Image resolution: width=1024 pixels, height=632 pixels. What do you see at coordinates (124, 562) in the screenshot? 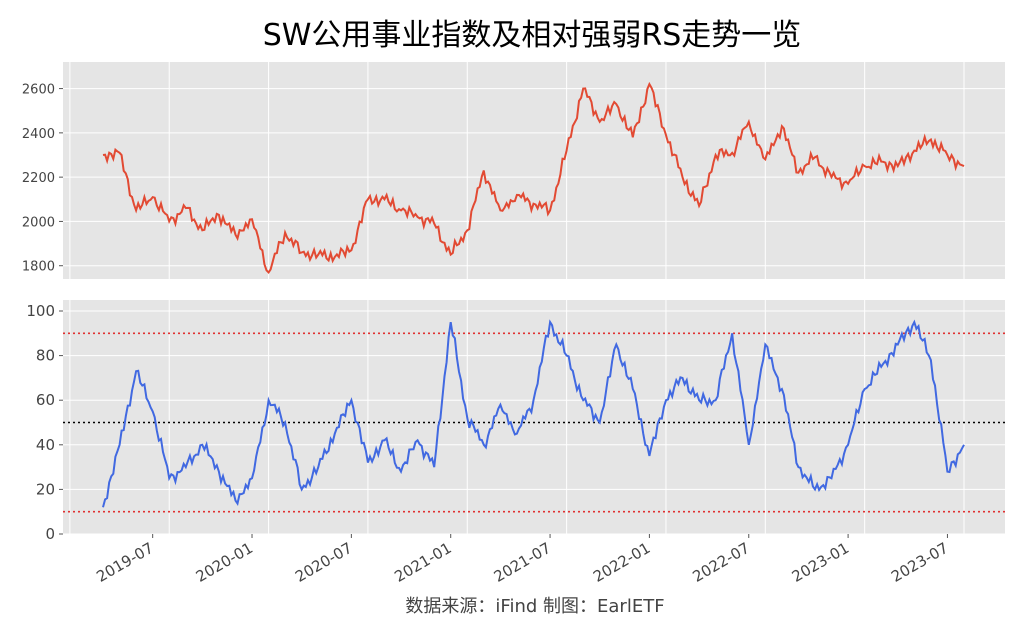
I see `x-tick-label: 2019-07` at bounding box center [124, 562].